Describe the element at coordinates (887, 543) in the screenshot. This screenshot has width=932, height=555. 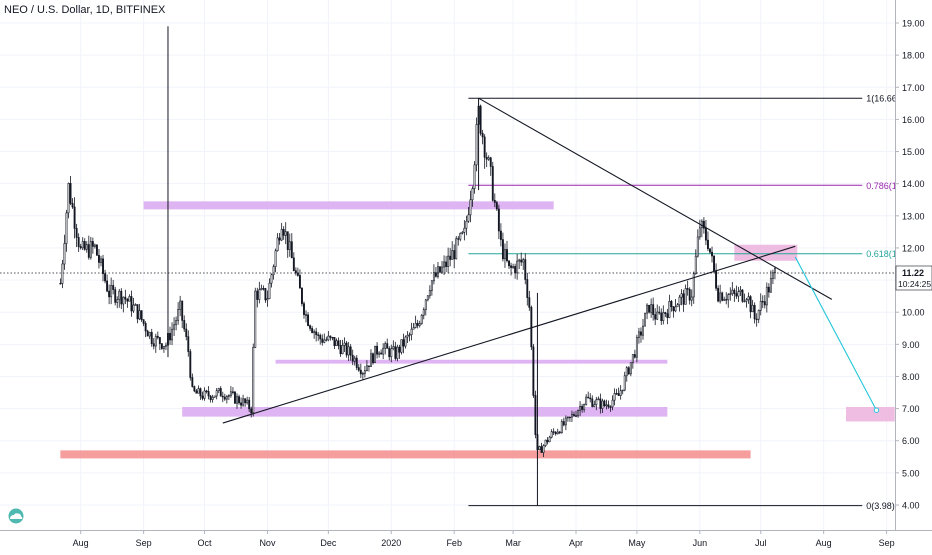
I see `x-tick-label: Sep` at that location.